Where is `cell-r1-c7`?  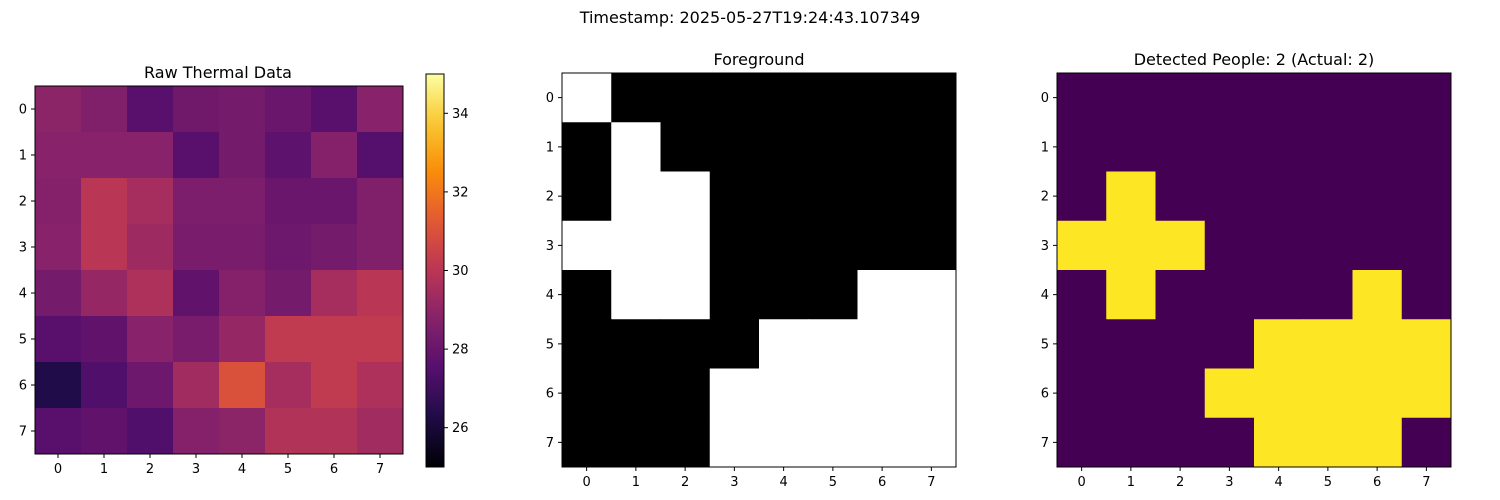
cell-r1-c7 is located at coordinates (380, 155).